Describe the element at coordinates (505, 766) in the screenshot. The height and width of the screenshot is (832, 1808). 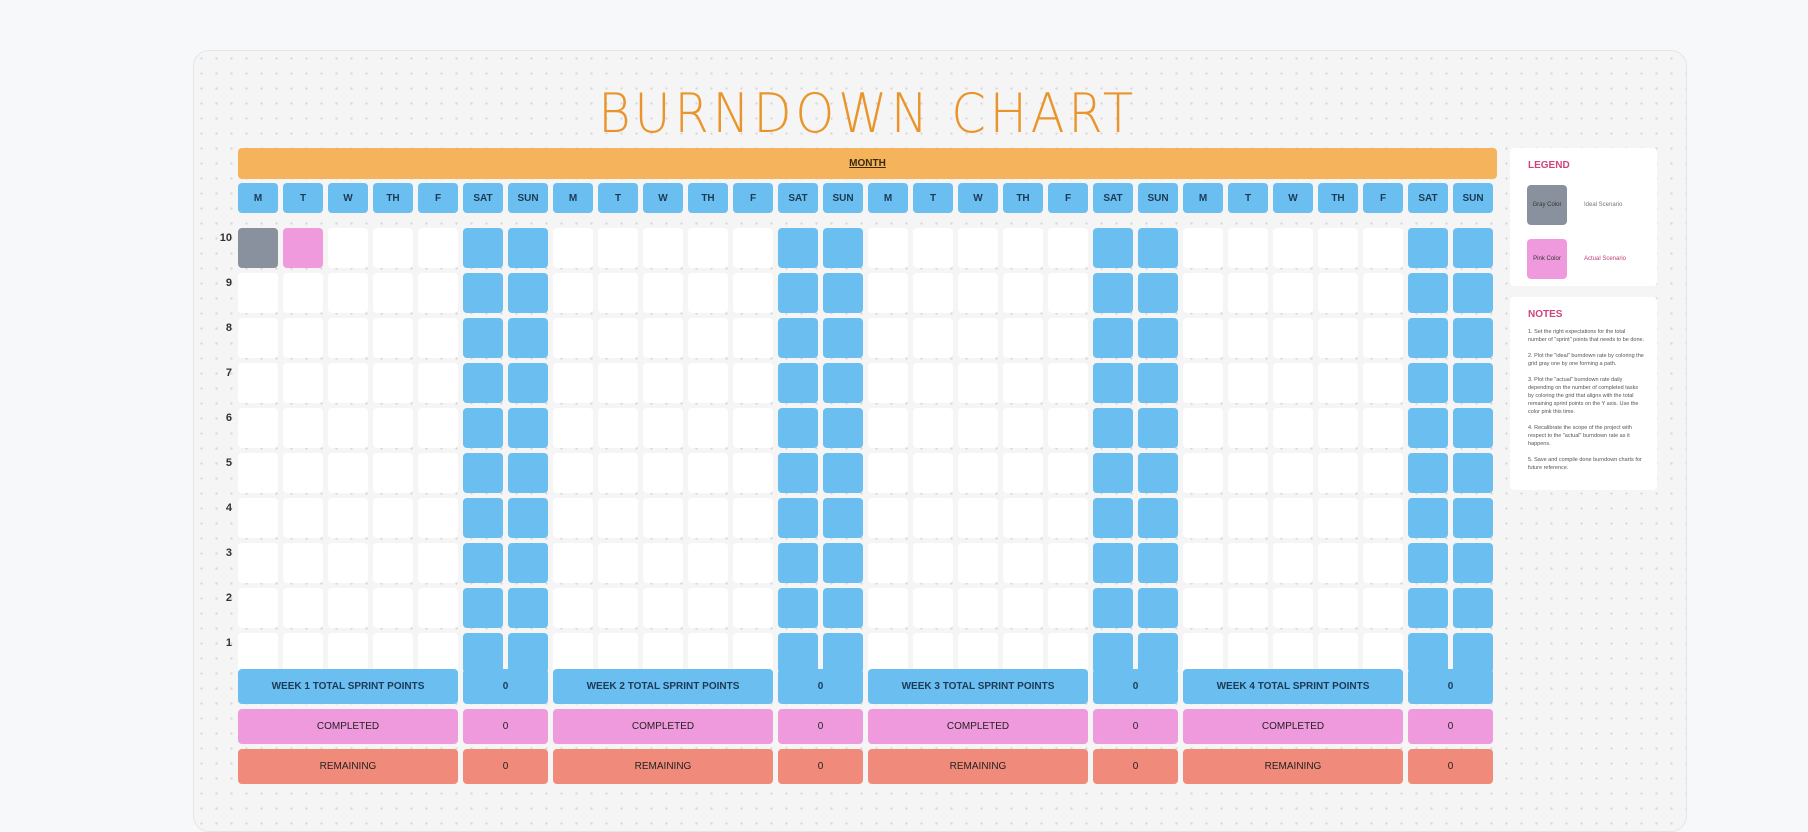
I see `remaining-value: 0` at that location.